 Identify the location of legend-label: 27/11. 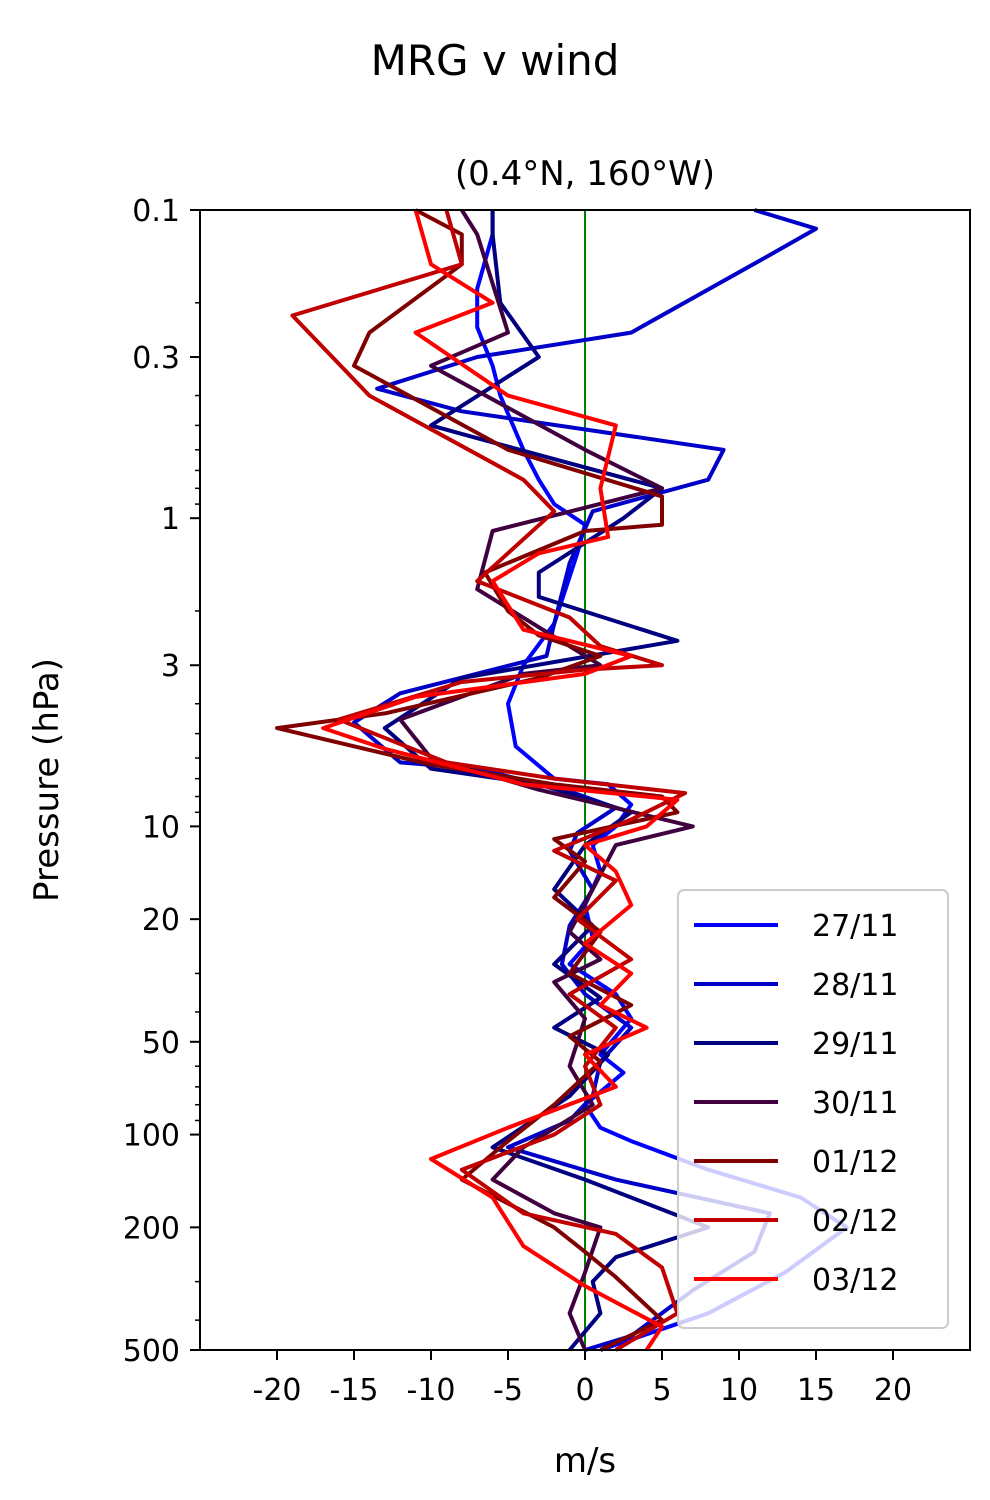
(855, 926).